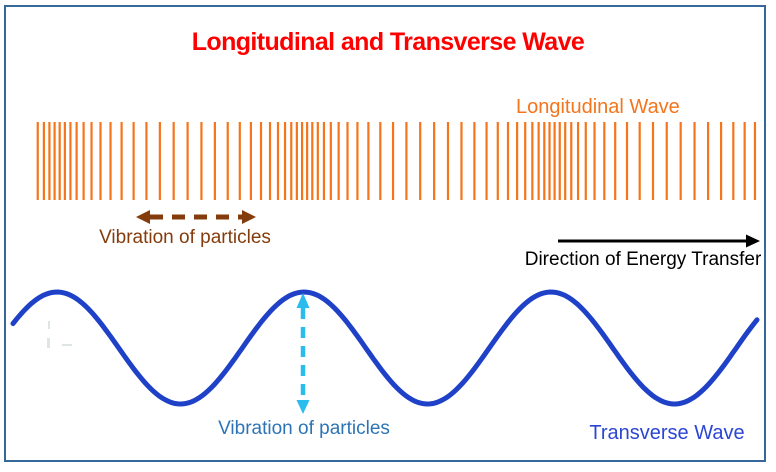 The image size is (776, 472). What do you see at coordinates (659, 241) in the screenshot?
I see `energy-direction-arrow` at bounding box center [659, 241].